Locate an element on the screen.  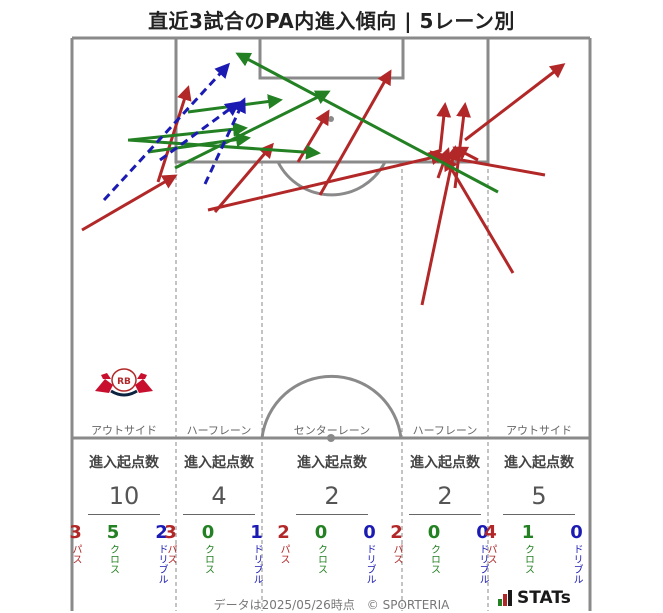
lane-label-halflane-right: ハーフレーン is located at coordinates (445, 430).